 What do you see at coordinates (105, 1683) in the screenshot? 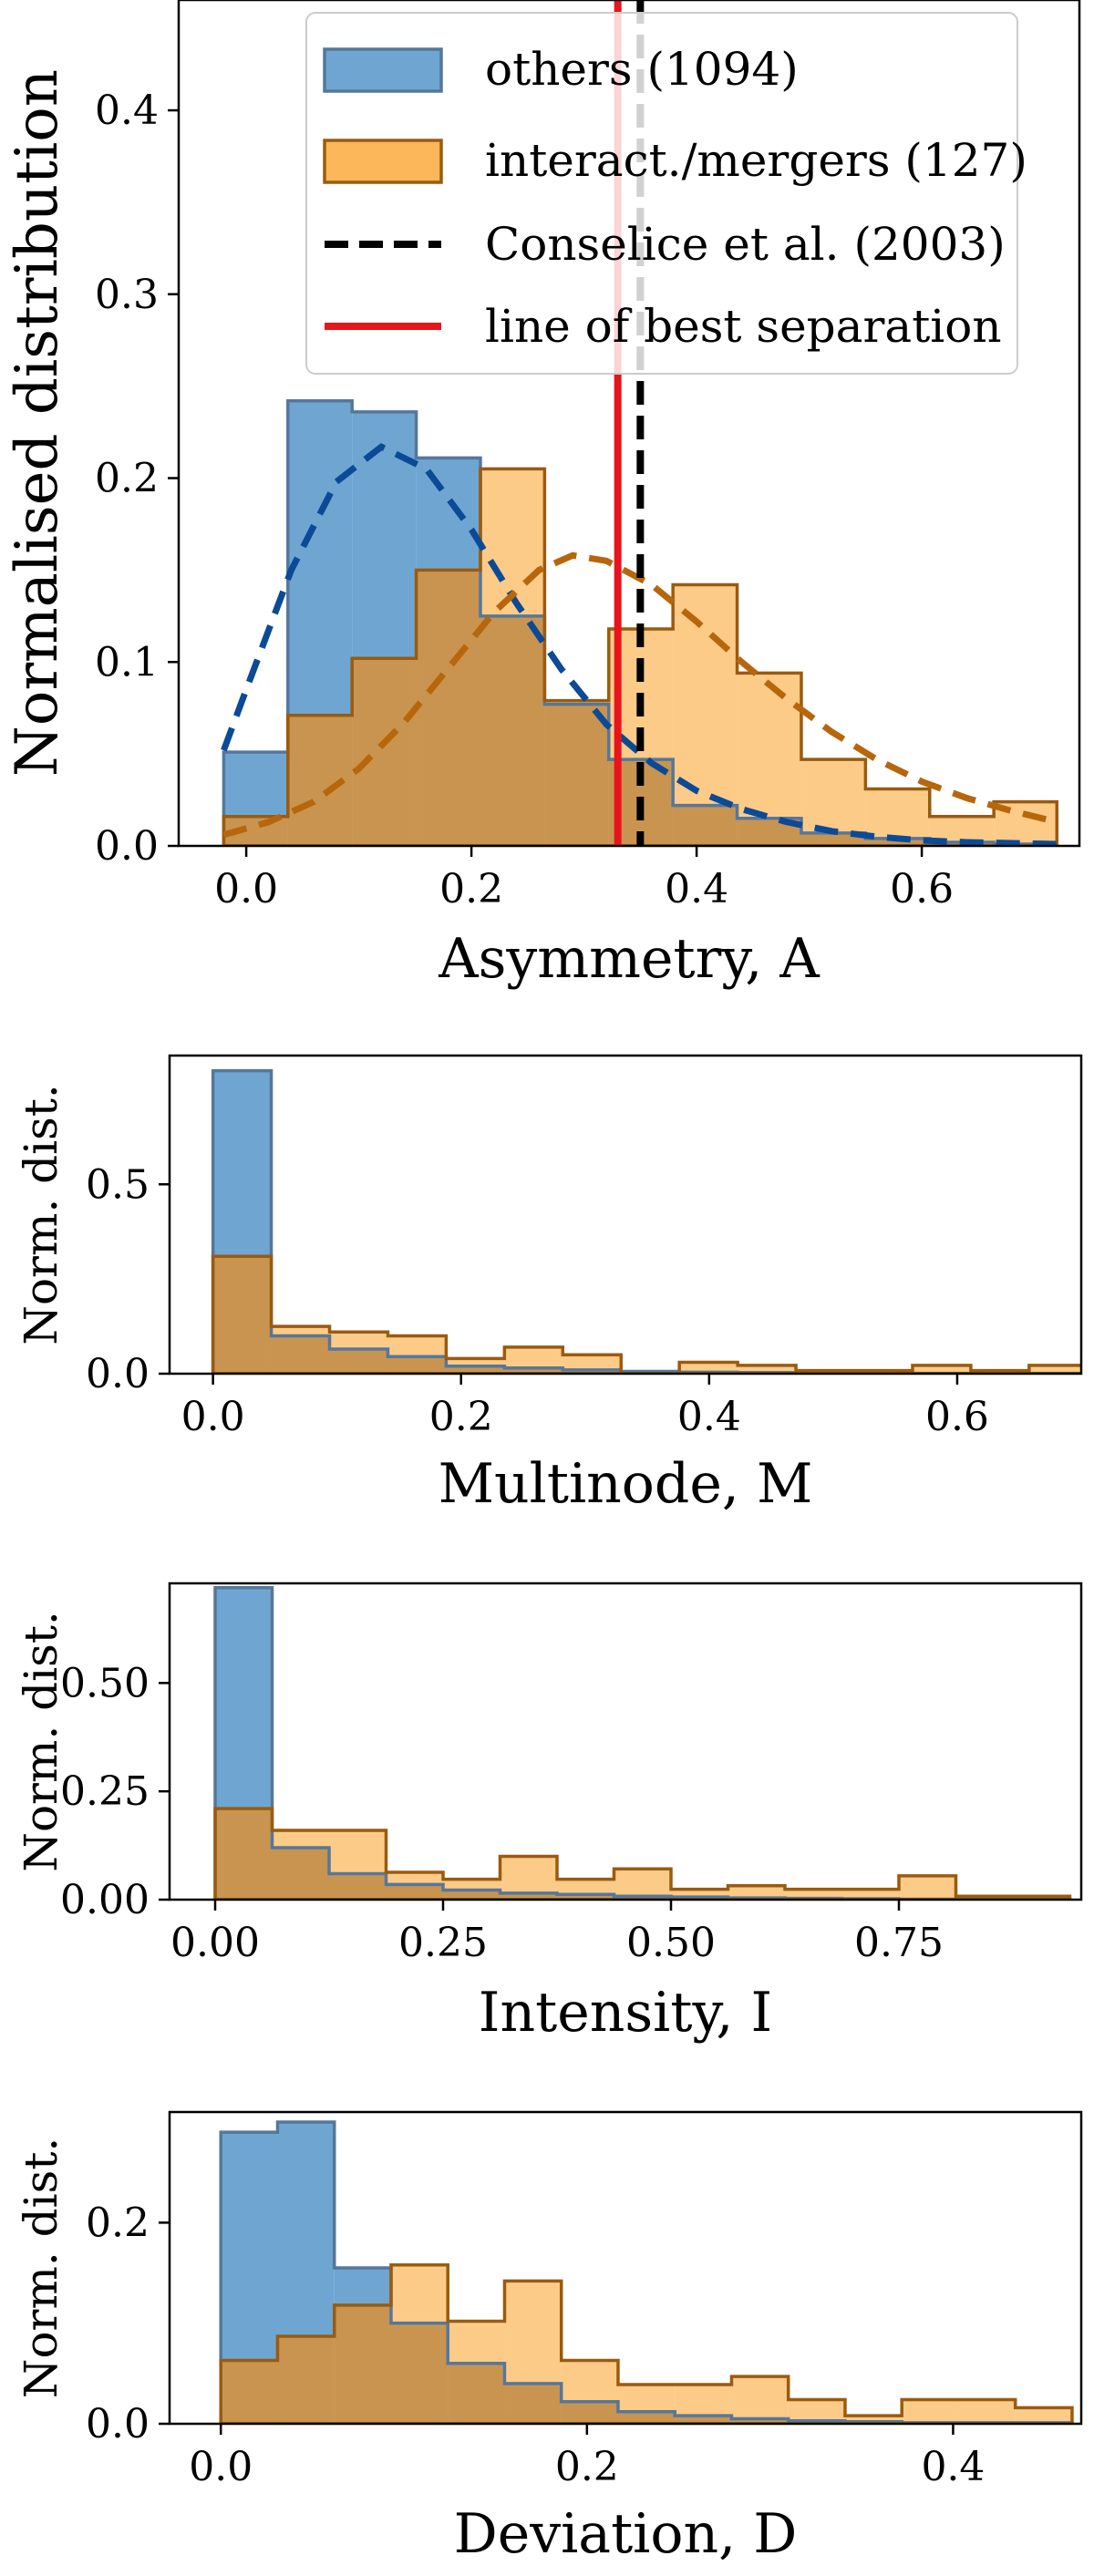
I see `y-tick-label: 0.50` at bounding box center [105, 1683].